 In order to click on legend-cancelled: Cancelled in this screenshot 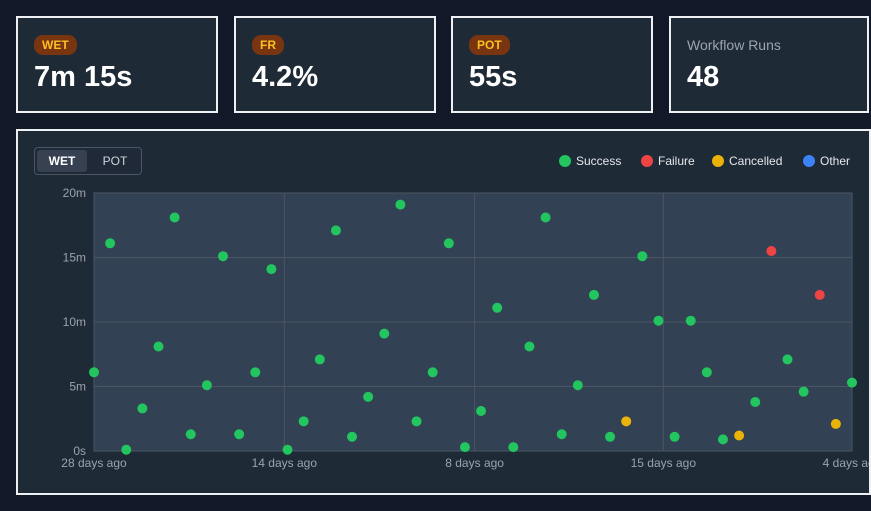, I will do `click(747, 161)`.